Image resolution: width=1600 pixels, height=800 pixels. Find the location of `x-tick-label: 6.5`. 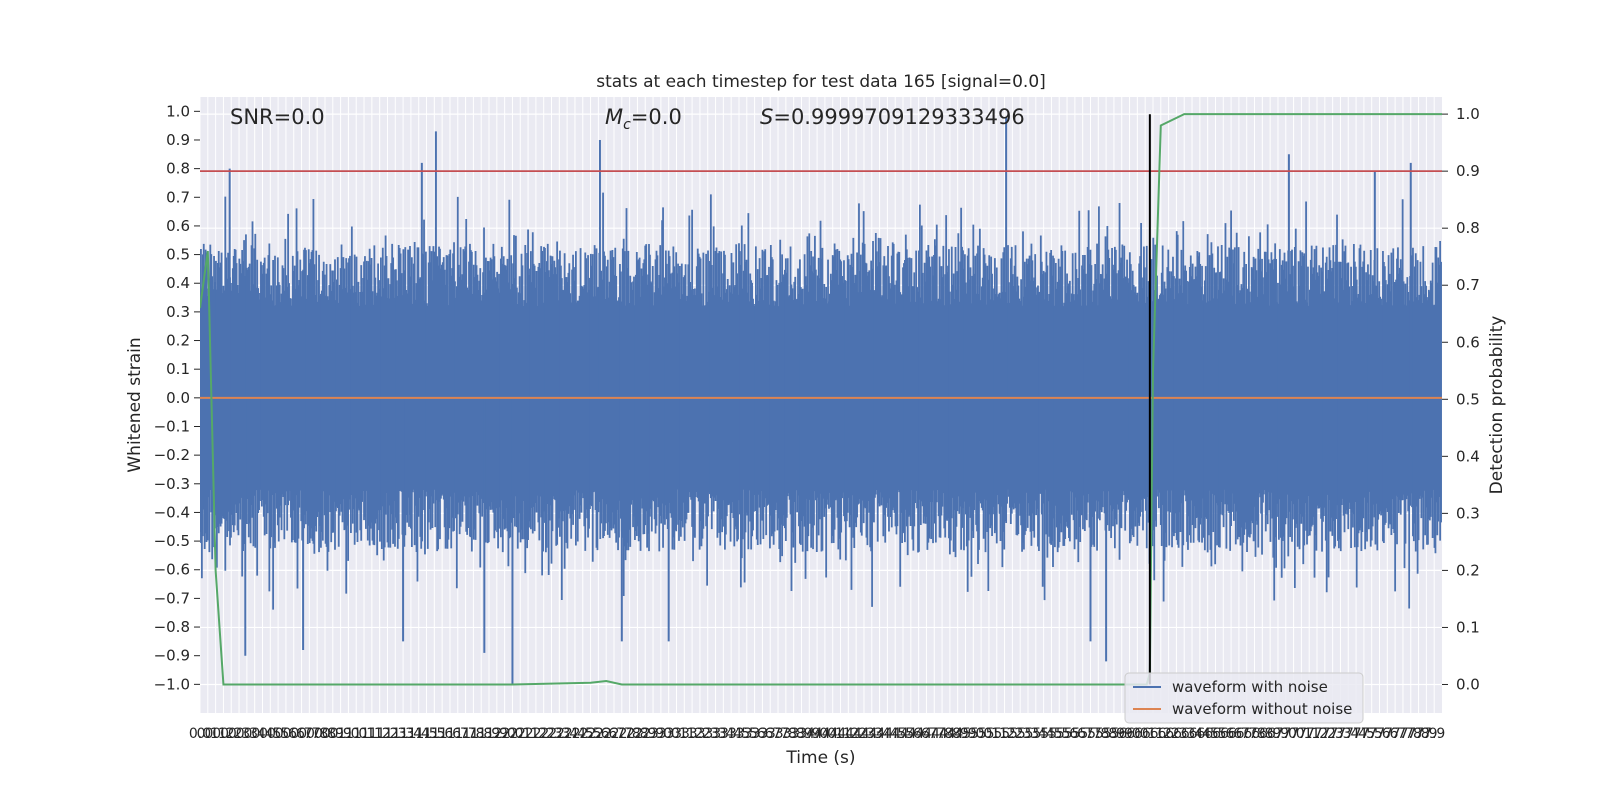

x-tick-label: 6.5 is located at coordinates (1208, 734).